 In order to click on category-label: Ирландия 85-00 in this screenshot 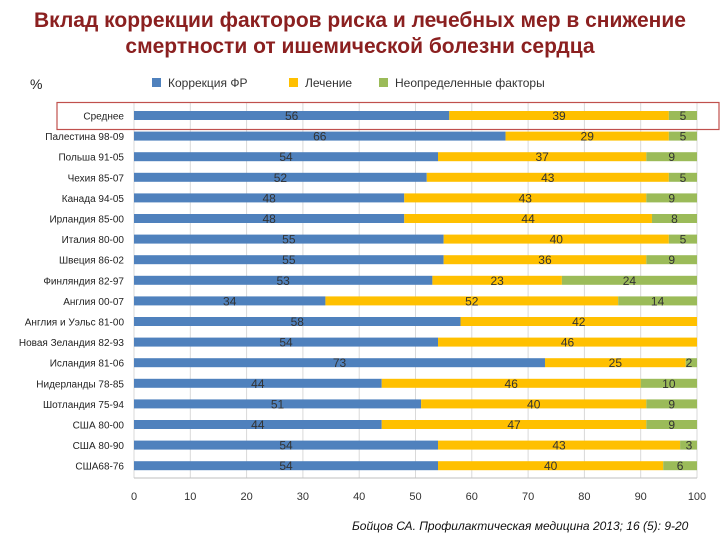, I will do `click(86, 220)`.